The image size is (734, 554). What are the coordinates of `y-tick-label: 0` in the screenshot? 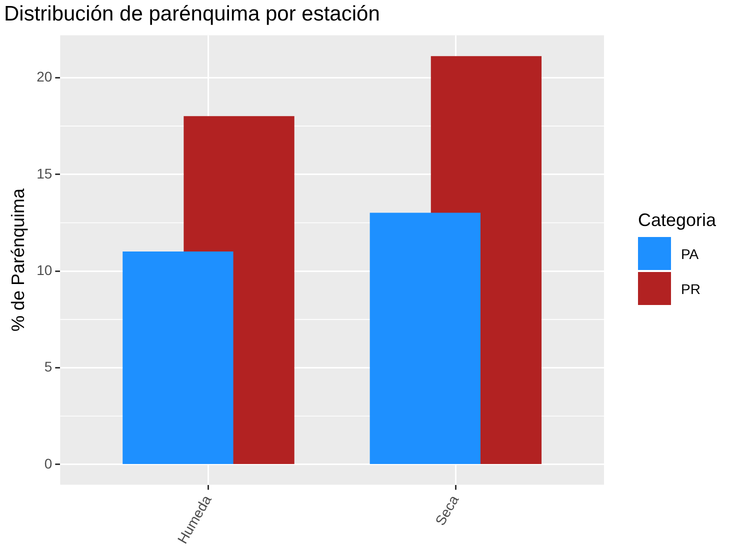 It's located at (48, 463).